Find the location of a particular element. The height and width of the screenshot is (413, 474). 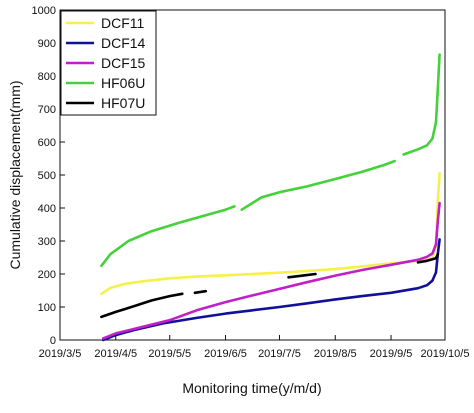

y-tick-label: 900 is located at coordinates (47, 44).